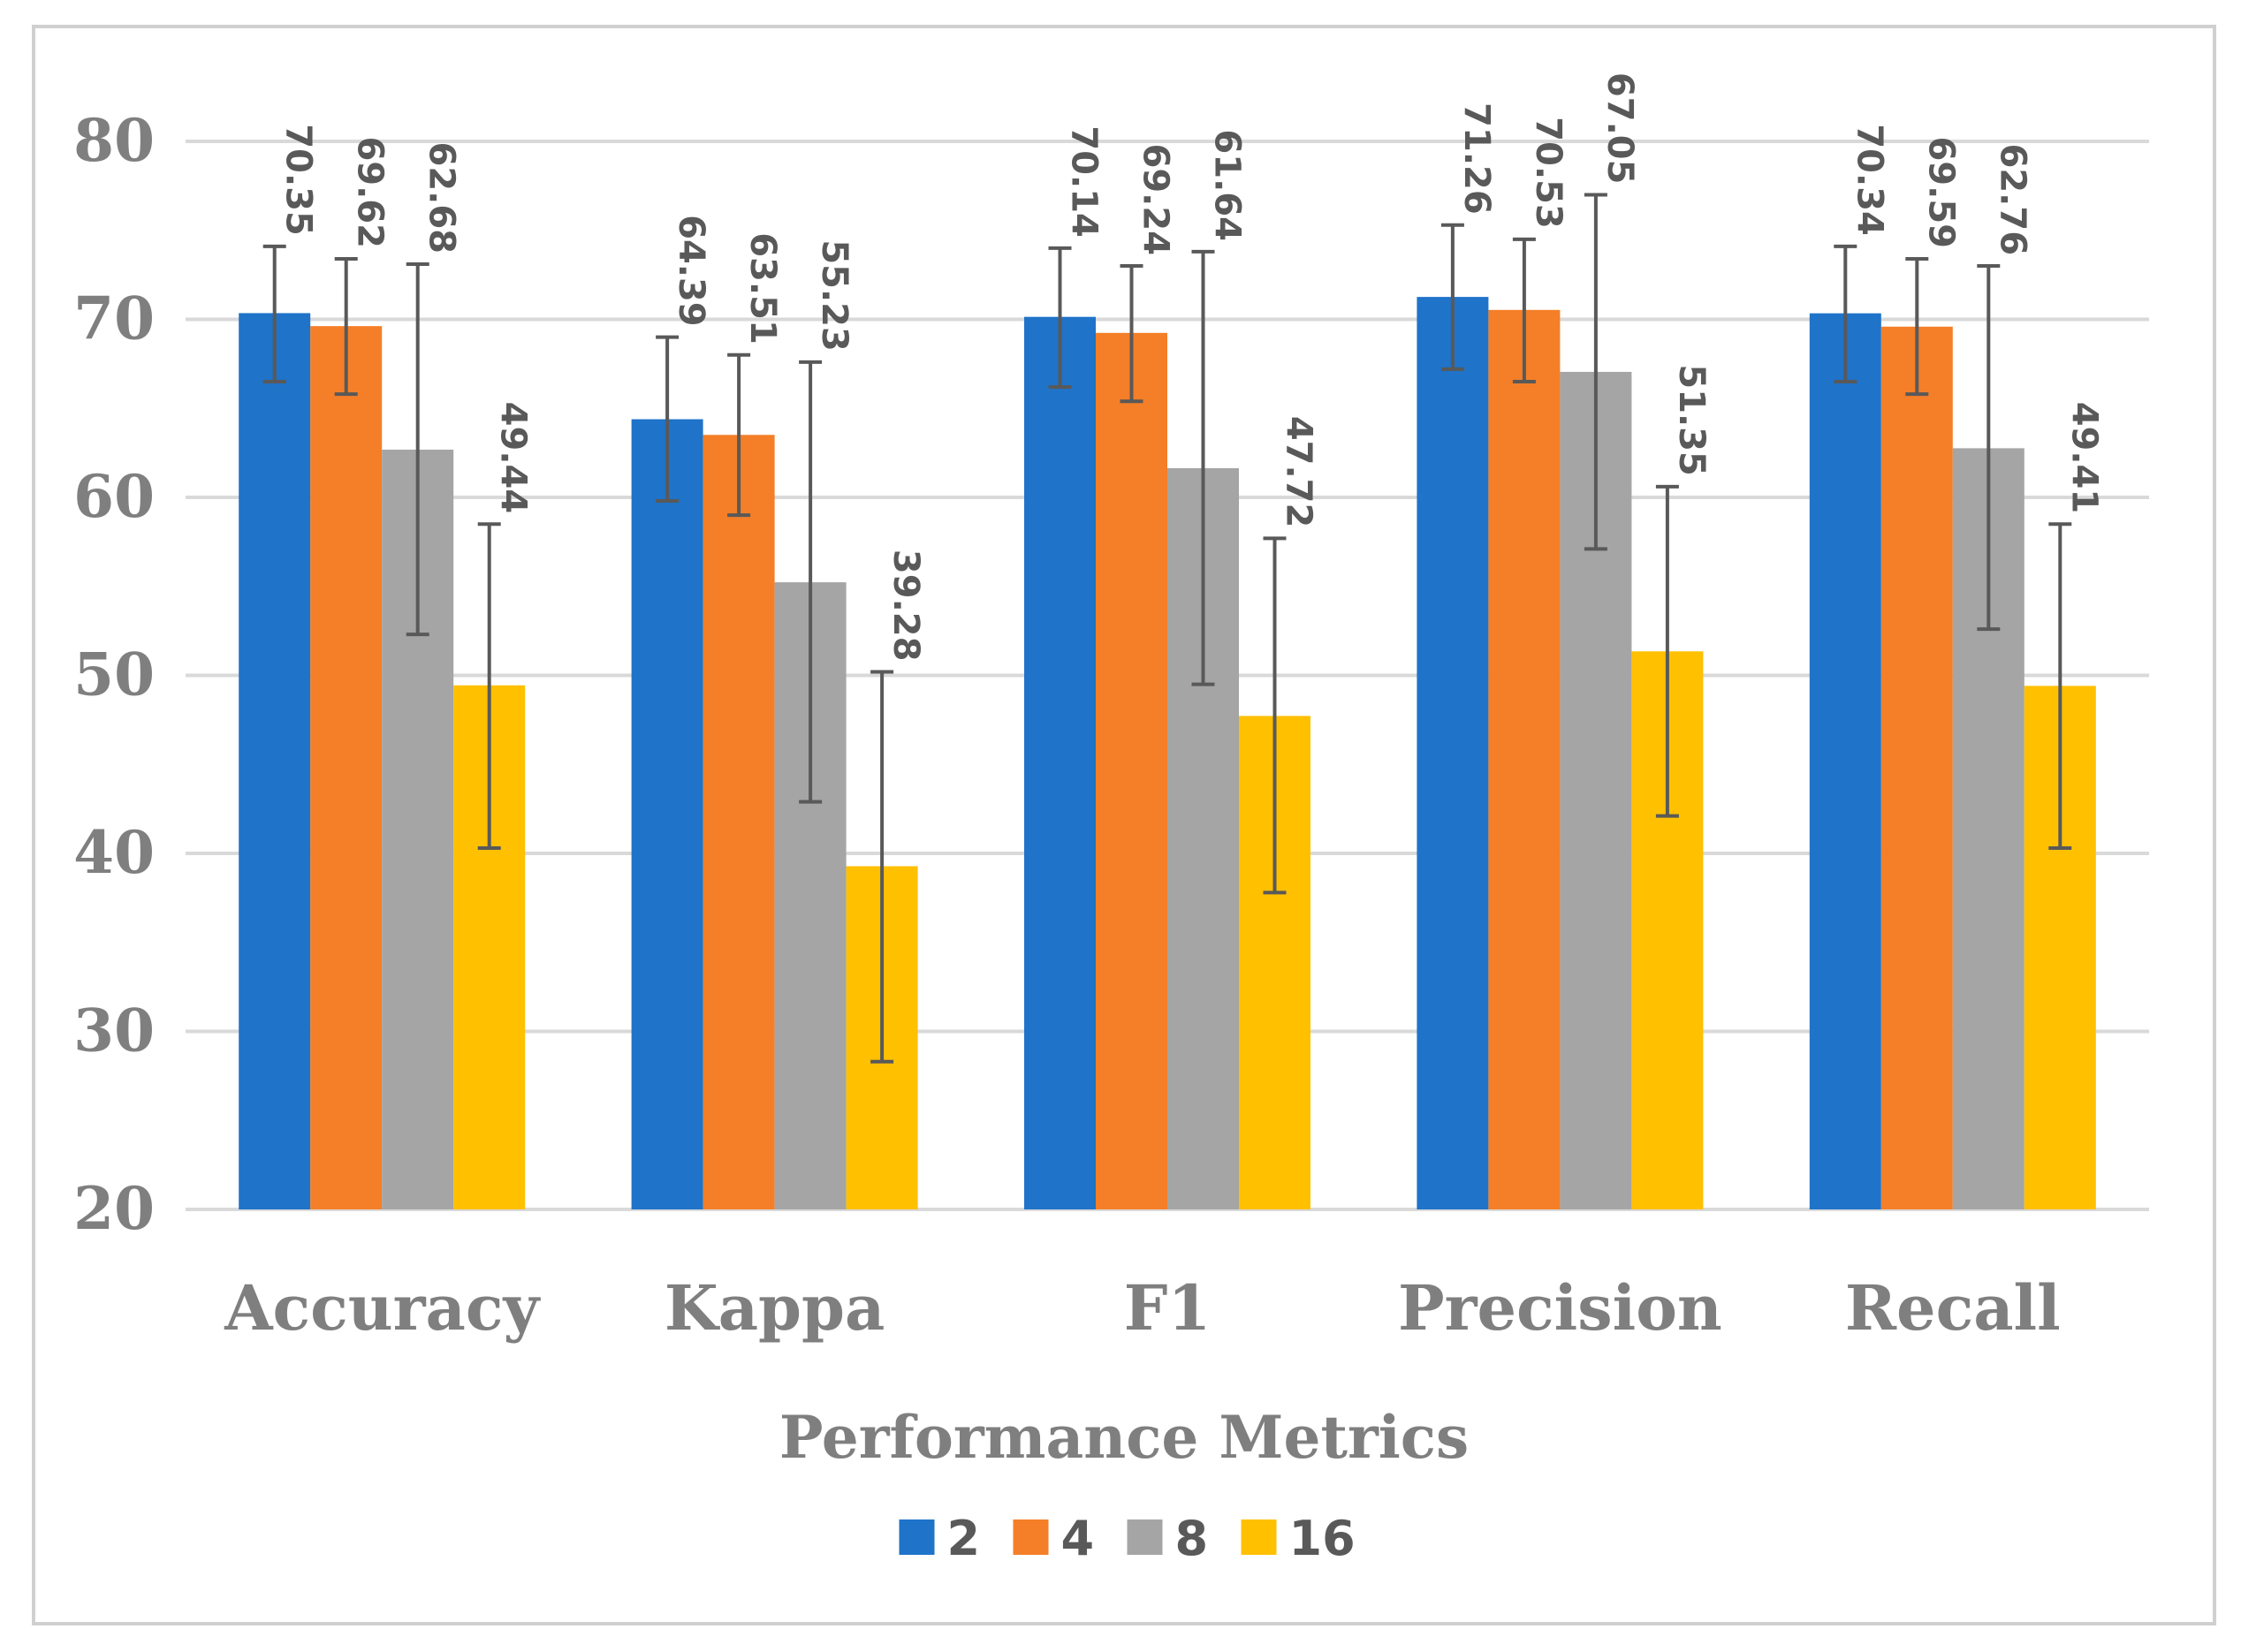  What do you see at coordinates (1078, 1538) in the screenshot?
I see `legend-label: 4` at bounding box center [1078, 1538].